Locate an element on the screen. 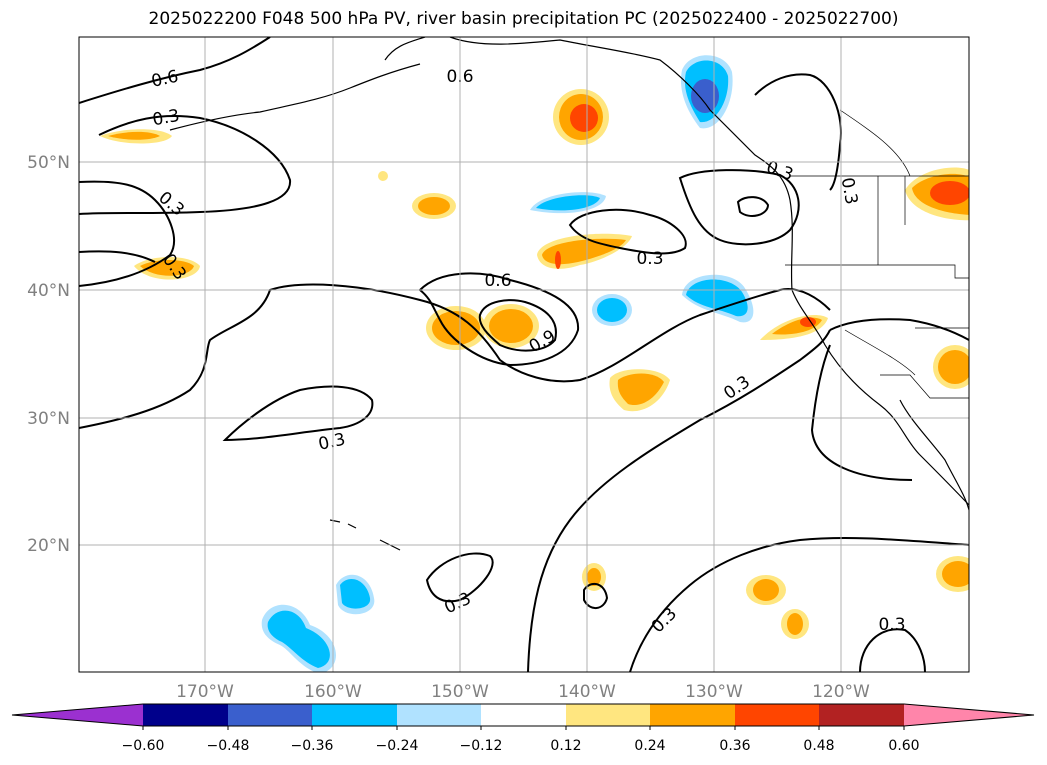  lon-label: 140°W is located at coordinates (587, 692).